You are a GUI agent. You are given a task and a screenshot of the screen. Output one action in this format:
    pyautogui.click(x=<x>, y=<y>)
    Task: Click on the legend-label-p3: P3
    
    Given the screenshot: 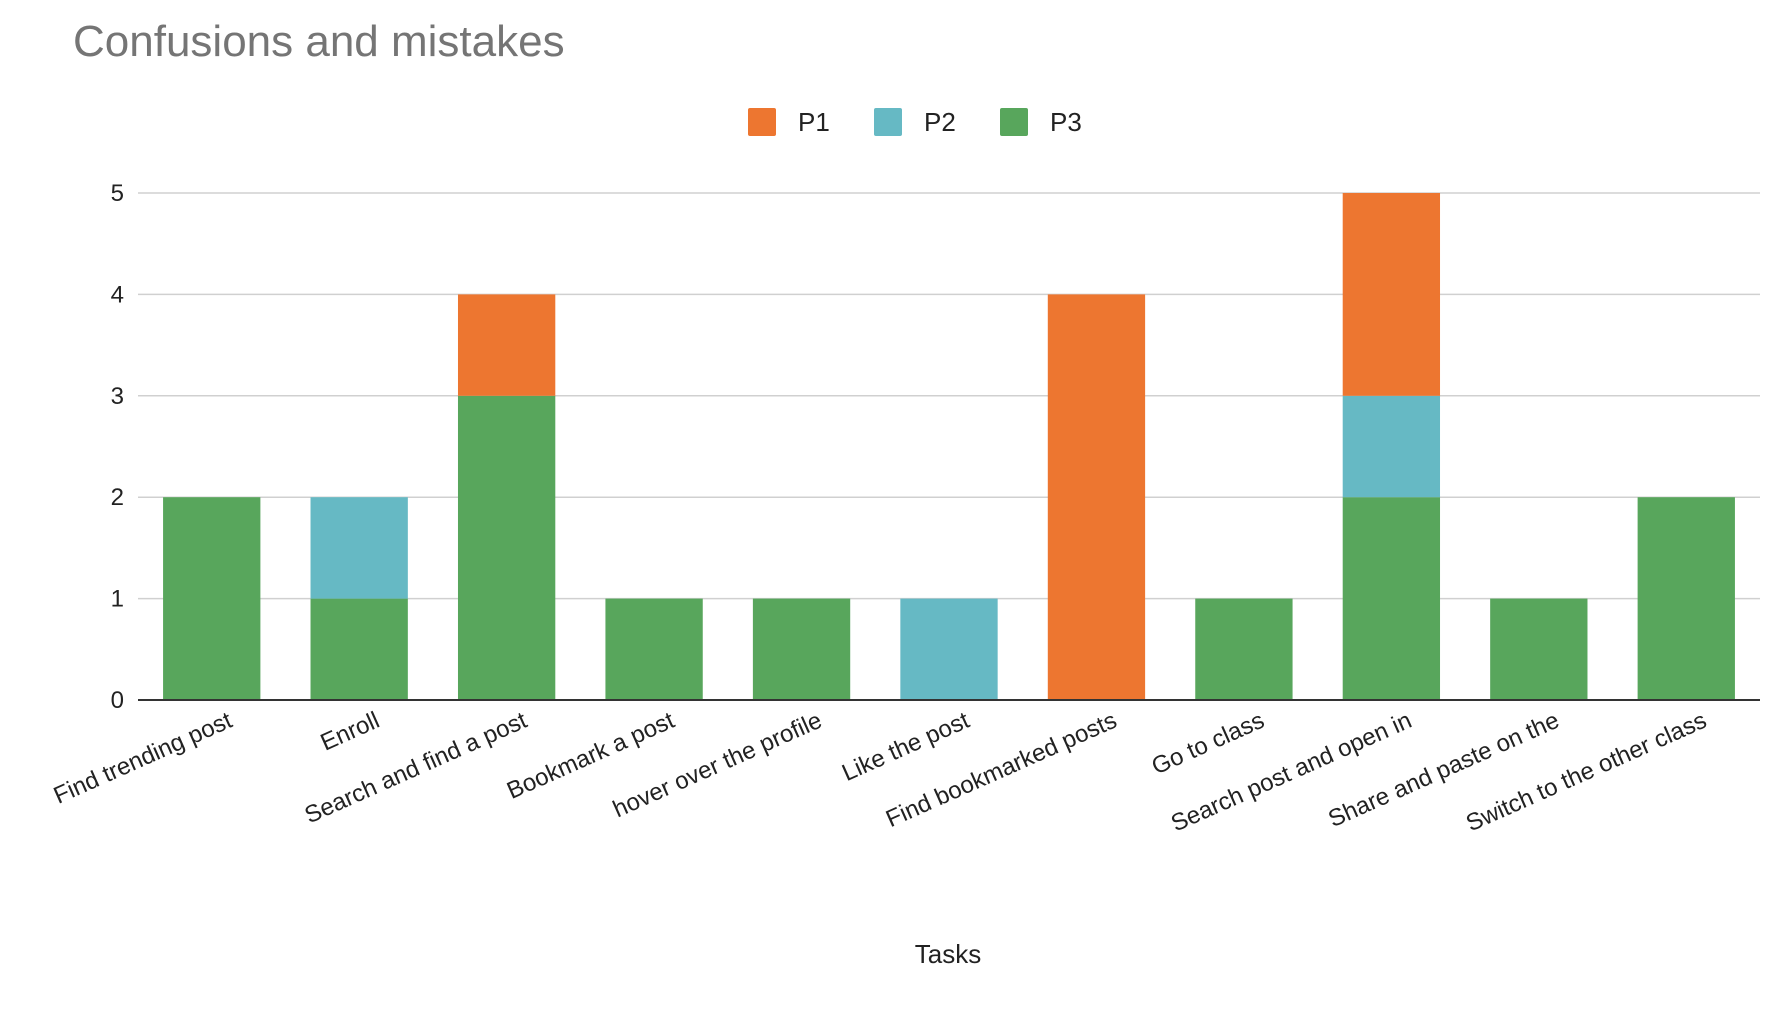 What is the action you would take?
    pyautogui.click(x=1066, y=122)
    